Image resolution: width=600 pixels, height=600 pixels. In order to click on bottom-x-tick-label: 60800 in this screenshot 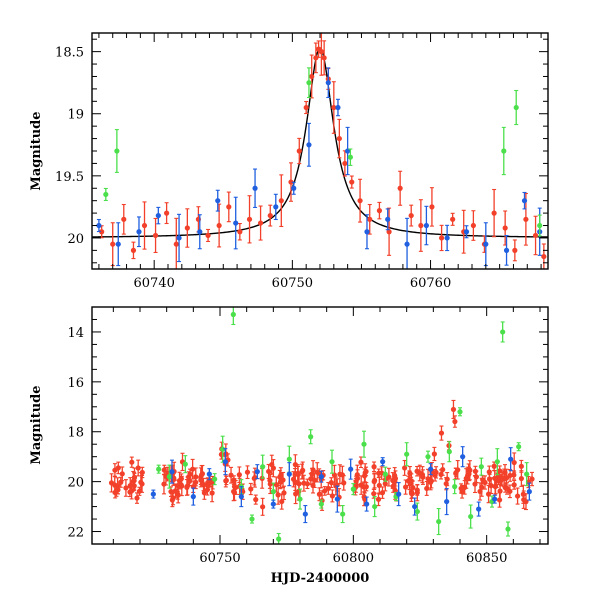, I will do `click(353, 558)`.